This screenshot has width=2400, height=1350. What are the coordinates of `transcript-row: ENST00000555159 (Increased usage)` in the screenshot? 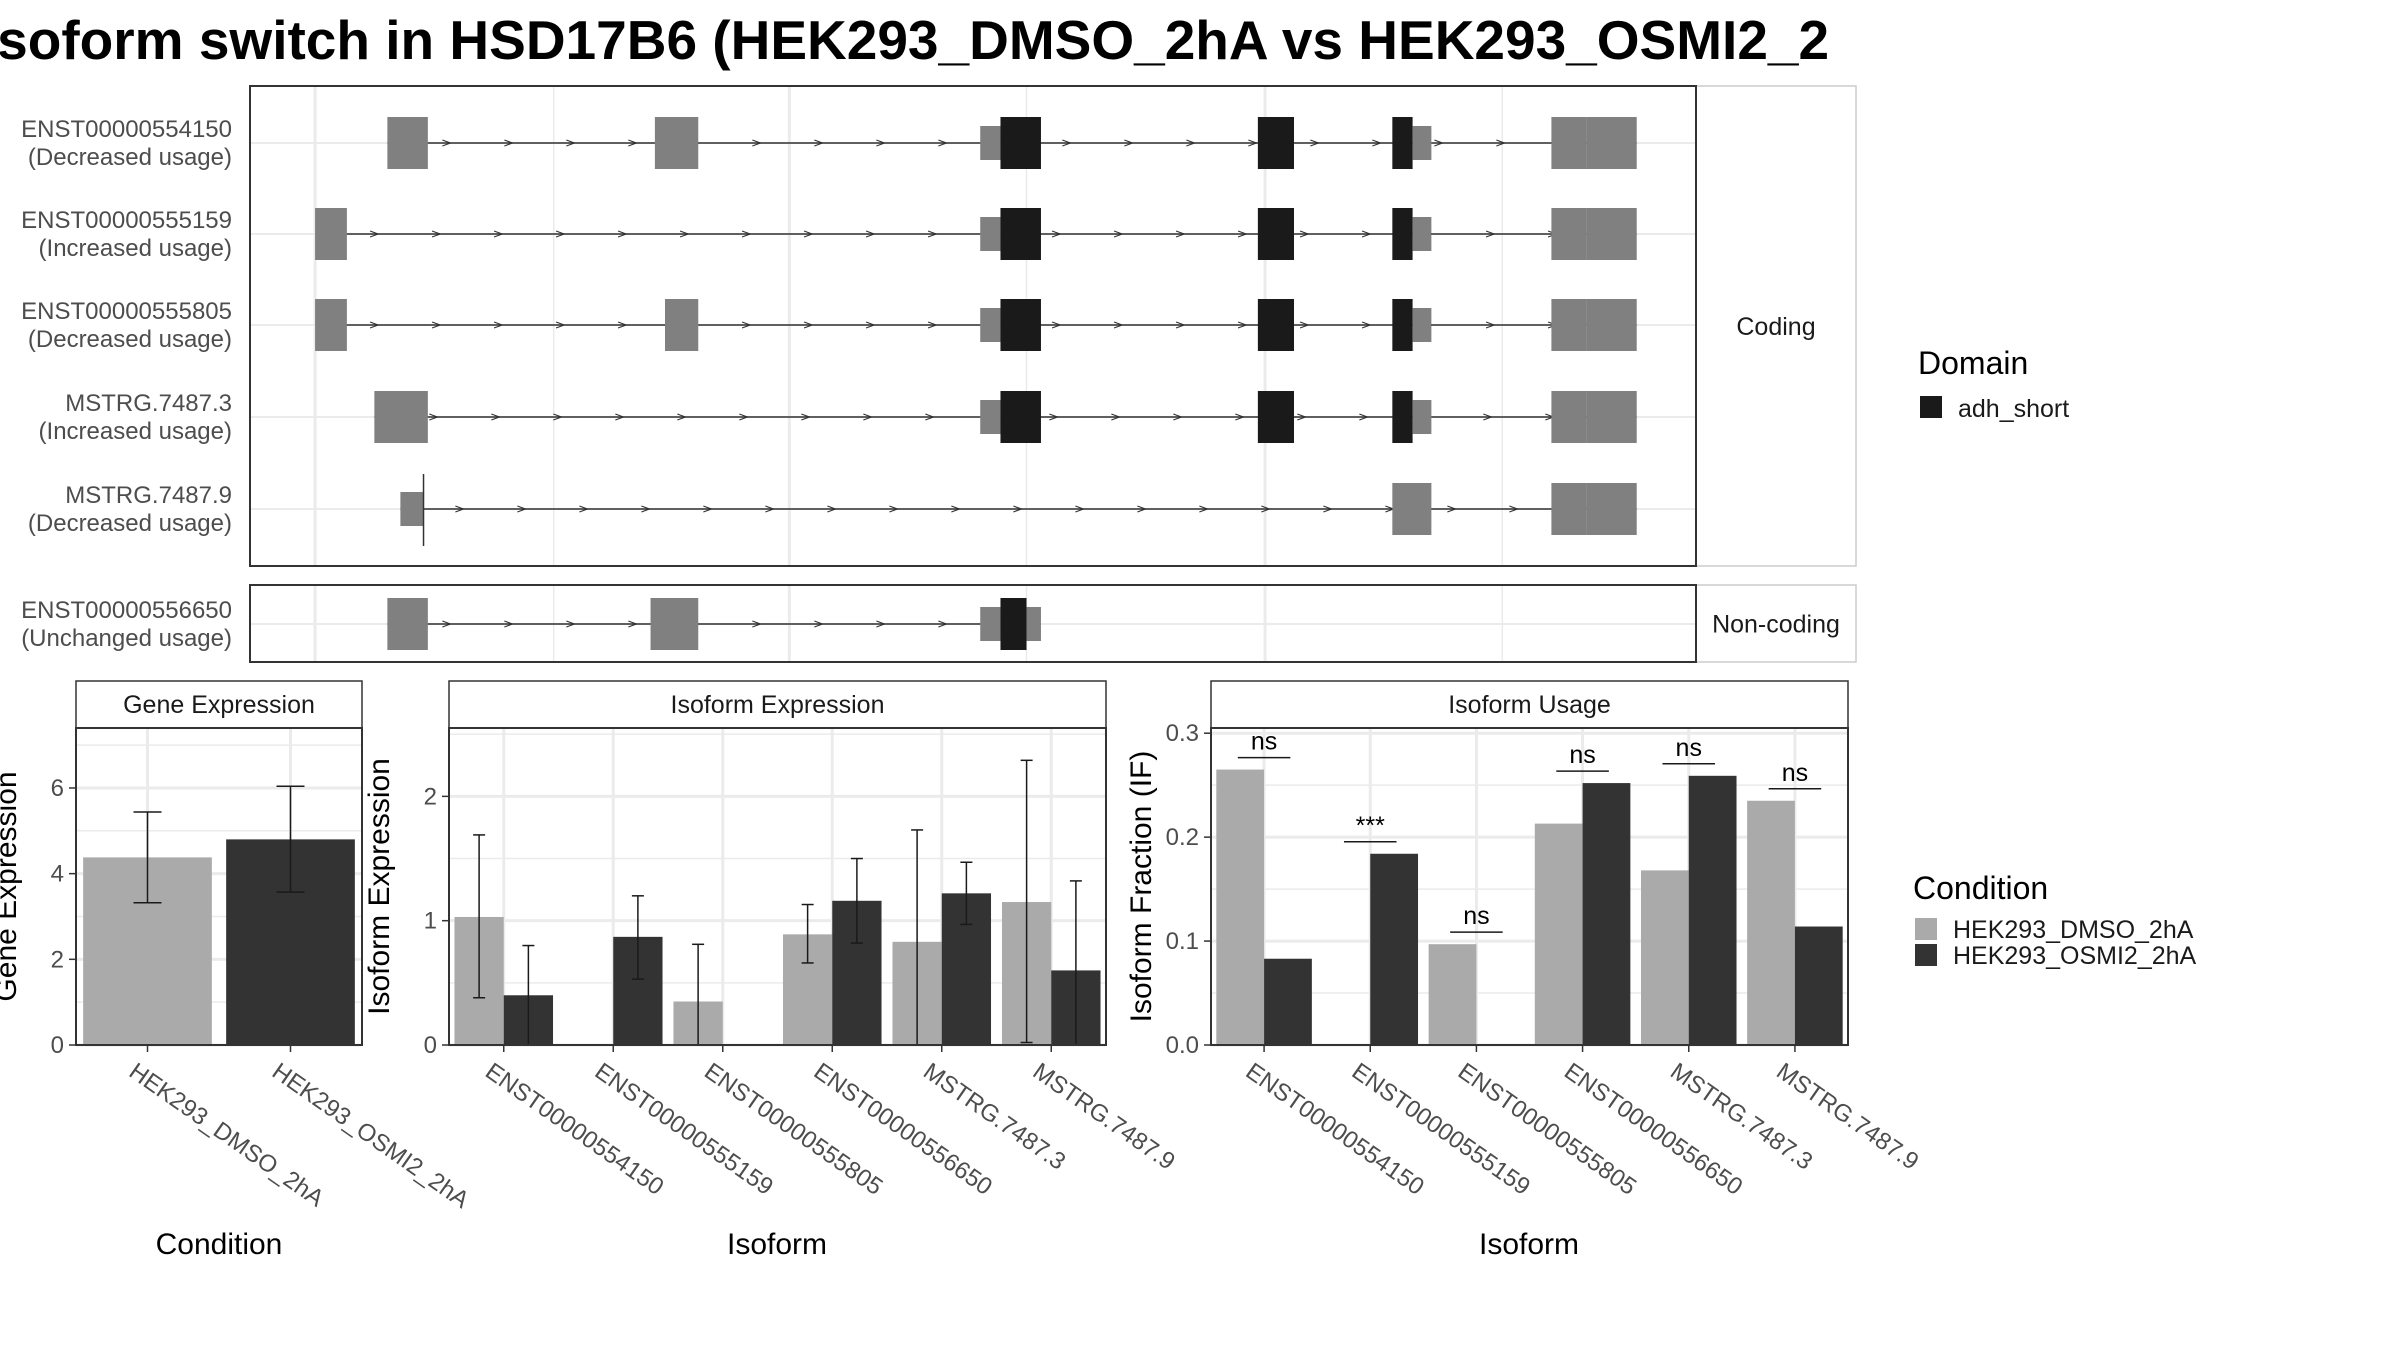 It's located at (858, 234).